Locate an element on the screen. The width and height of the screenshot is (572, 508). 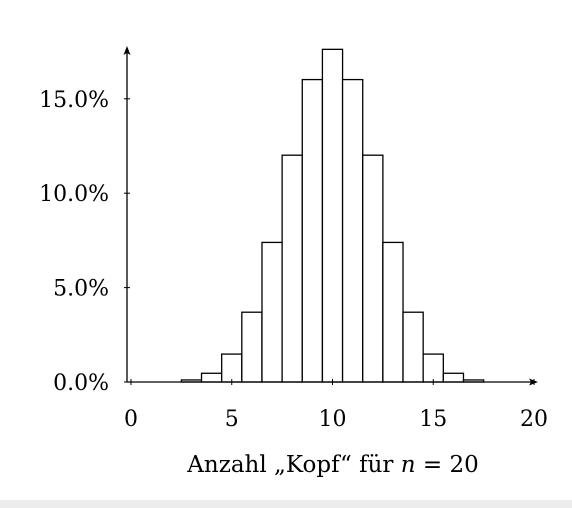
x-tick-label-0: 0 is located at coordinates (131, 419).